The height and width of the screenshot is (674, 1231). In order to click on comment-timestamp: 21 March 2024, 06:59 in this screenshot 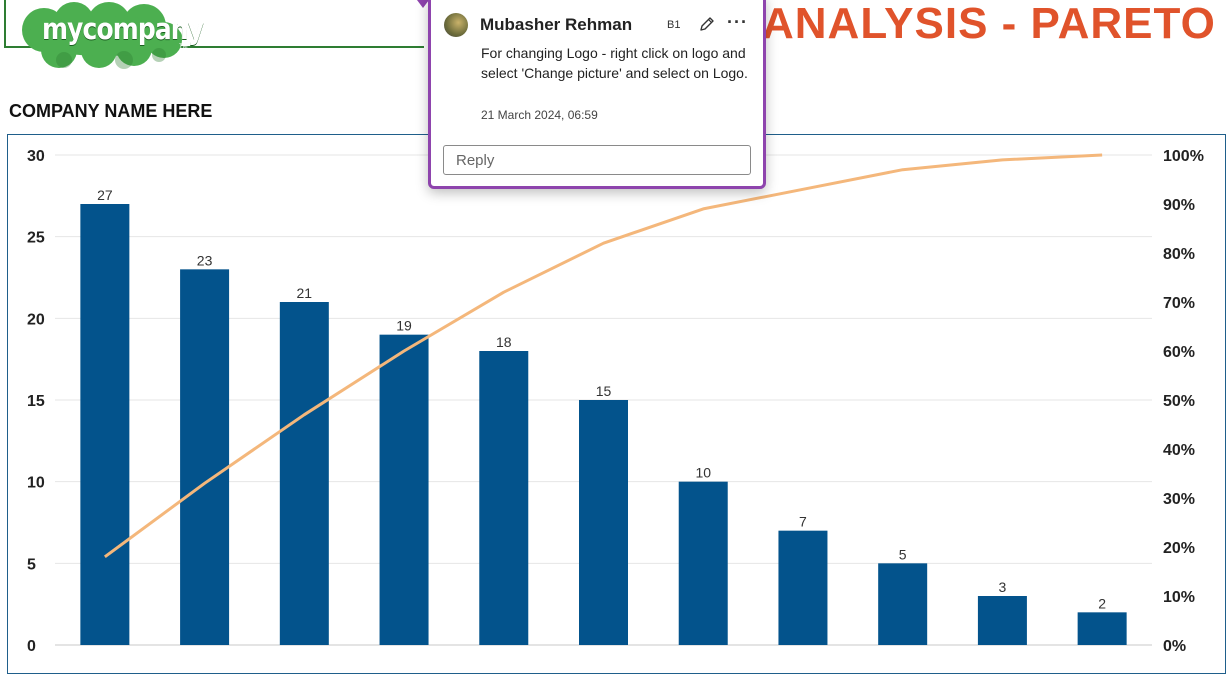, I will do `click(539, 115)`.